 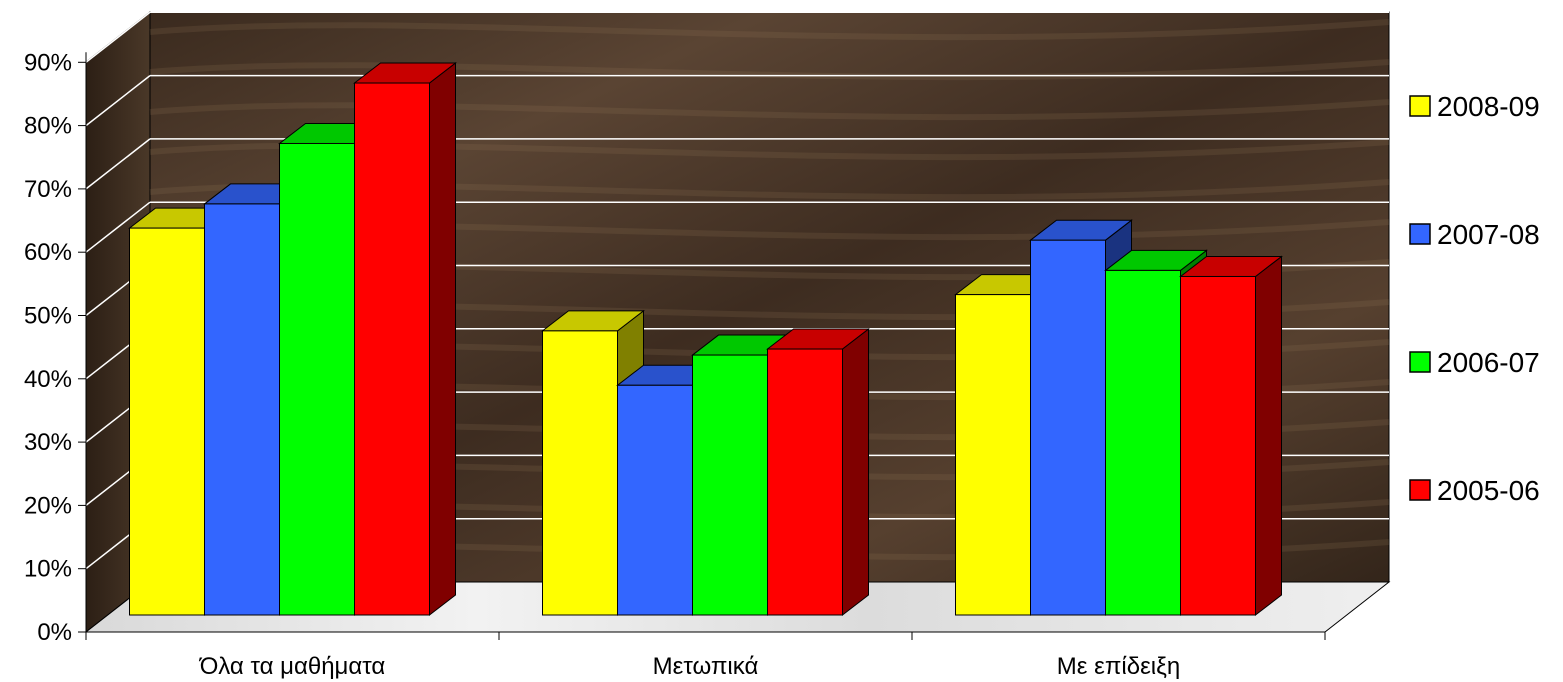 What do you see at coordinates (54, 632) in the screenshot?
I see `y-tick-label: 0%` at bounding box center [54, 632].